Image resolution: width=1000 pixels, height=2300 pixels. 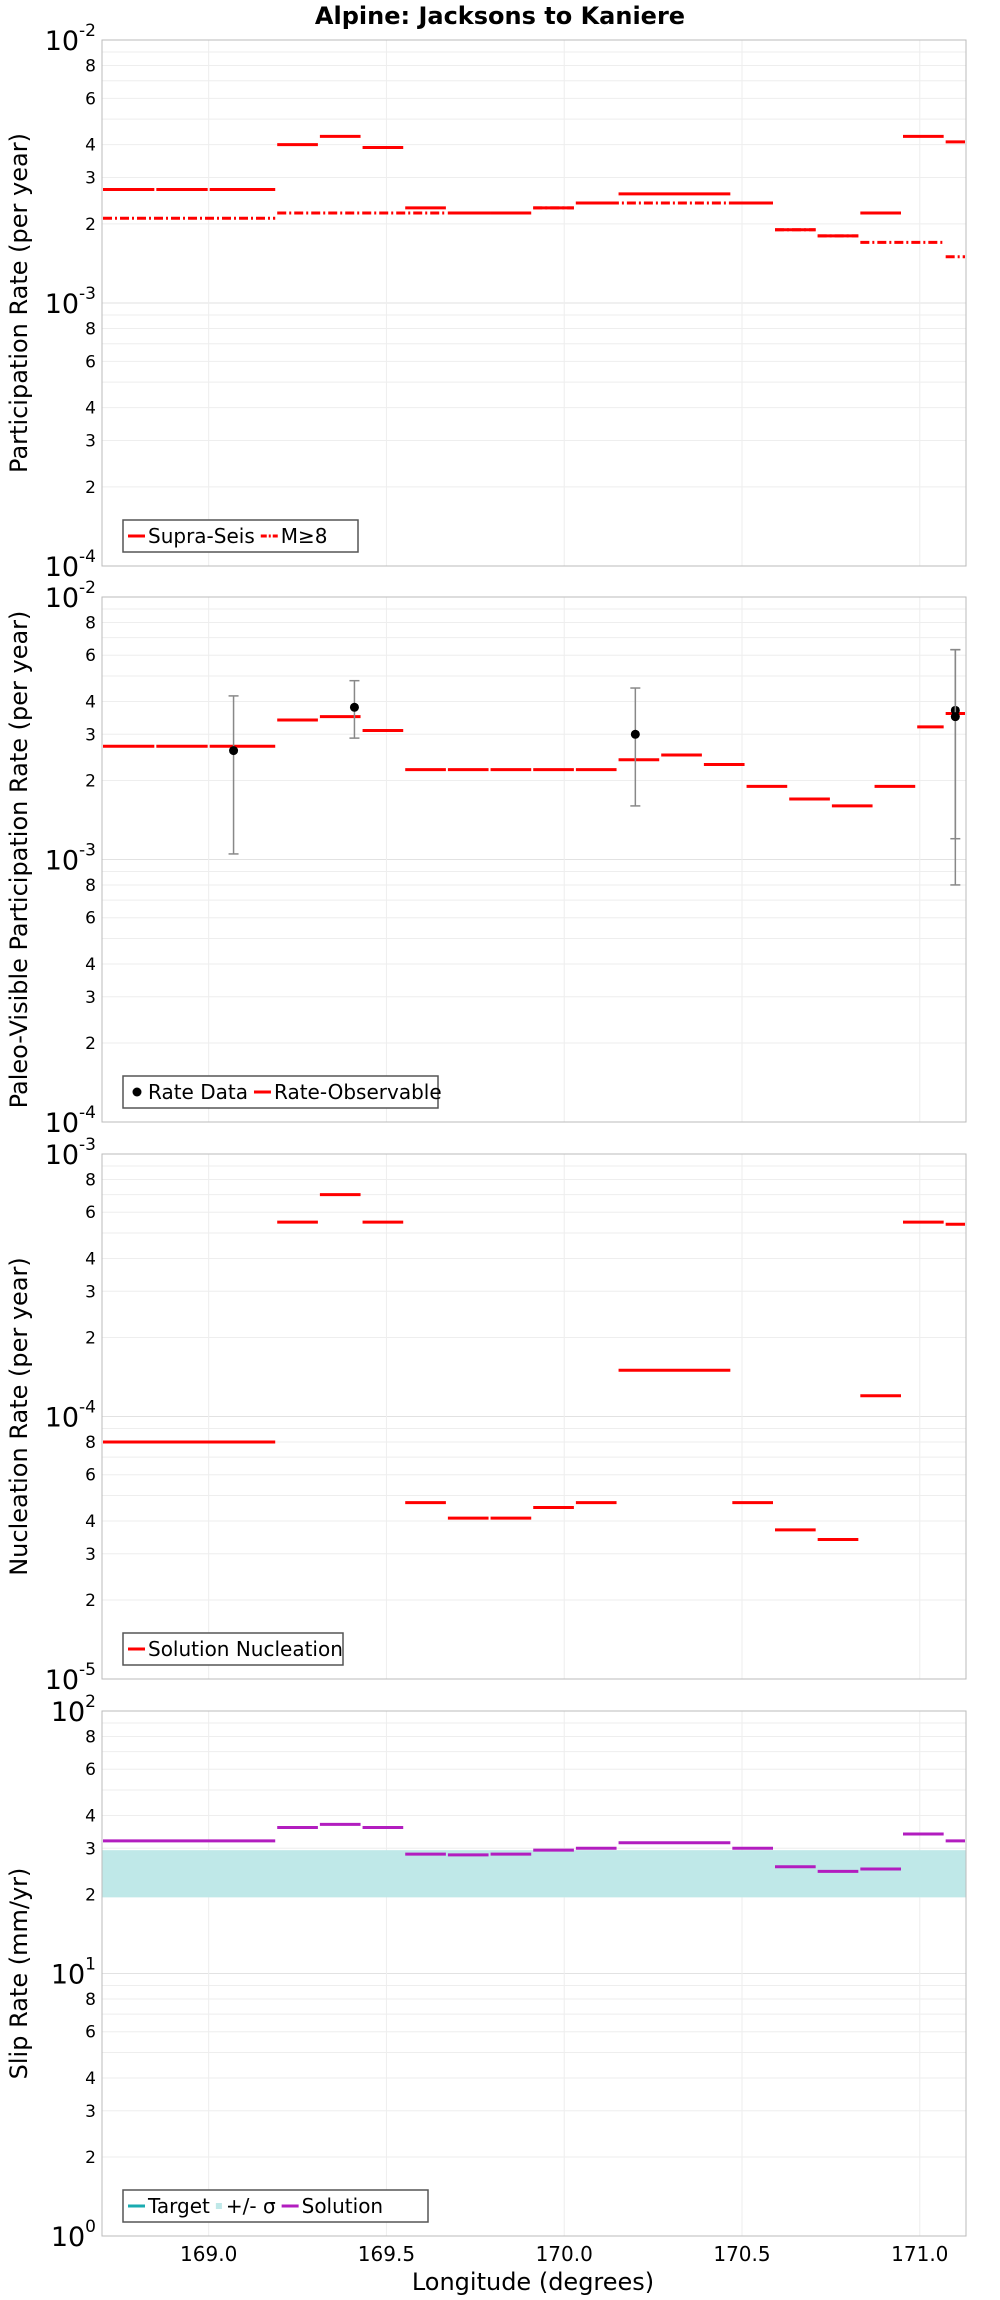 I want to click on y-axis-label: Participation Rate (per year), so click(x=19, y=303).